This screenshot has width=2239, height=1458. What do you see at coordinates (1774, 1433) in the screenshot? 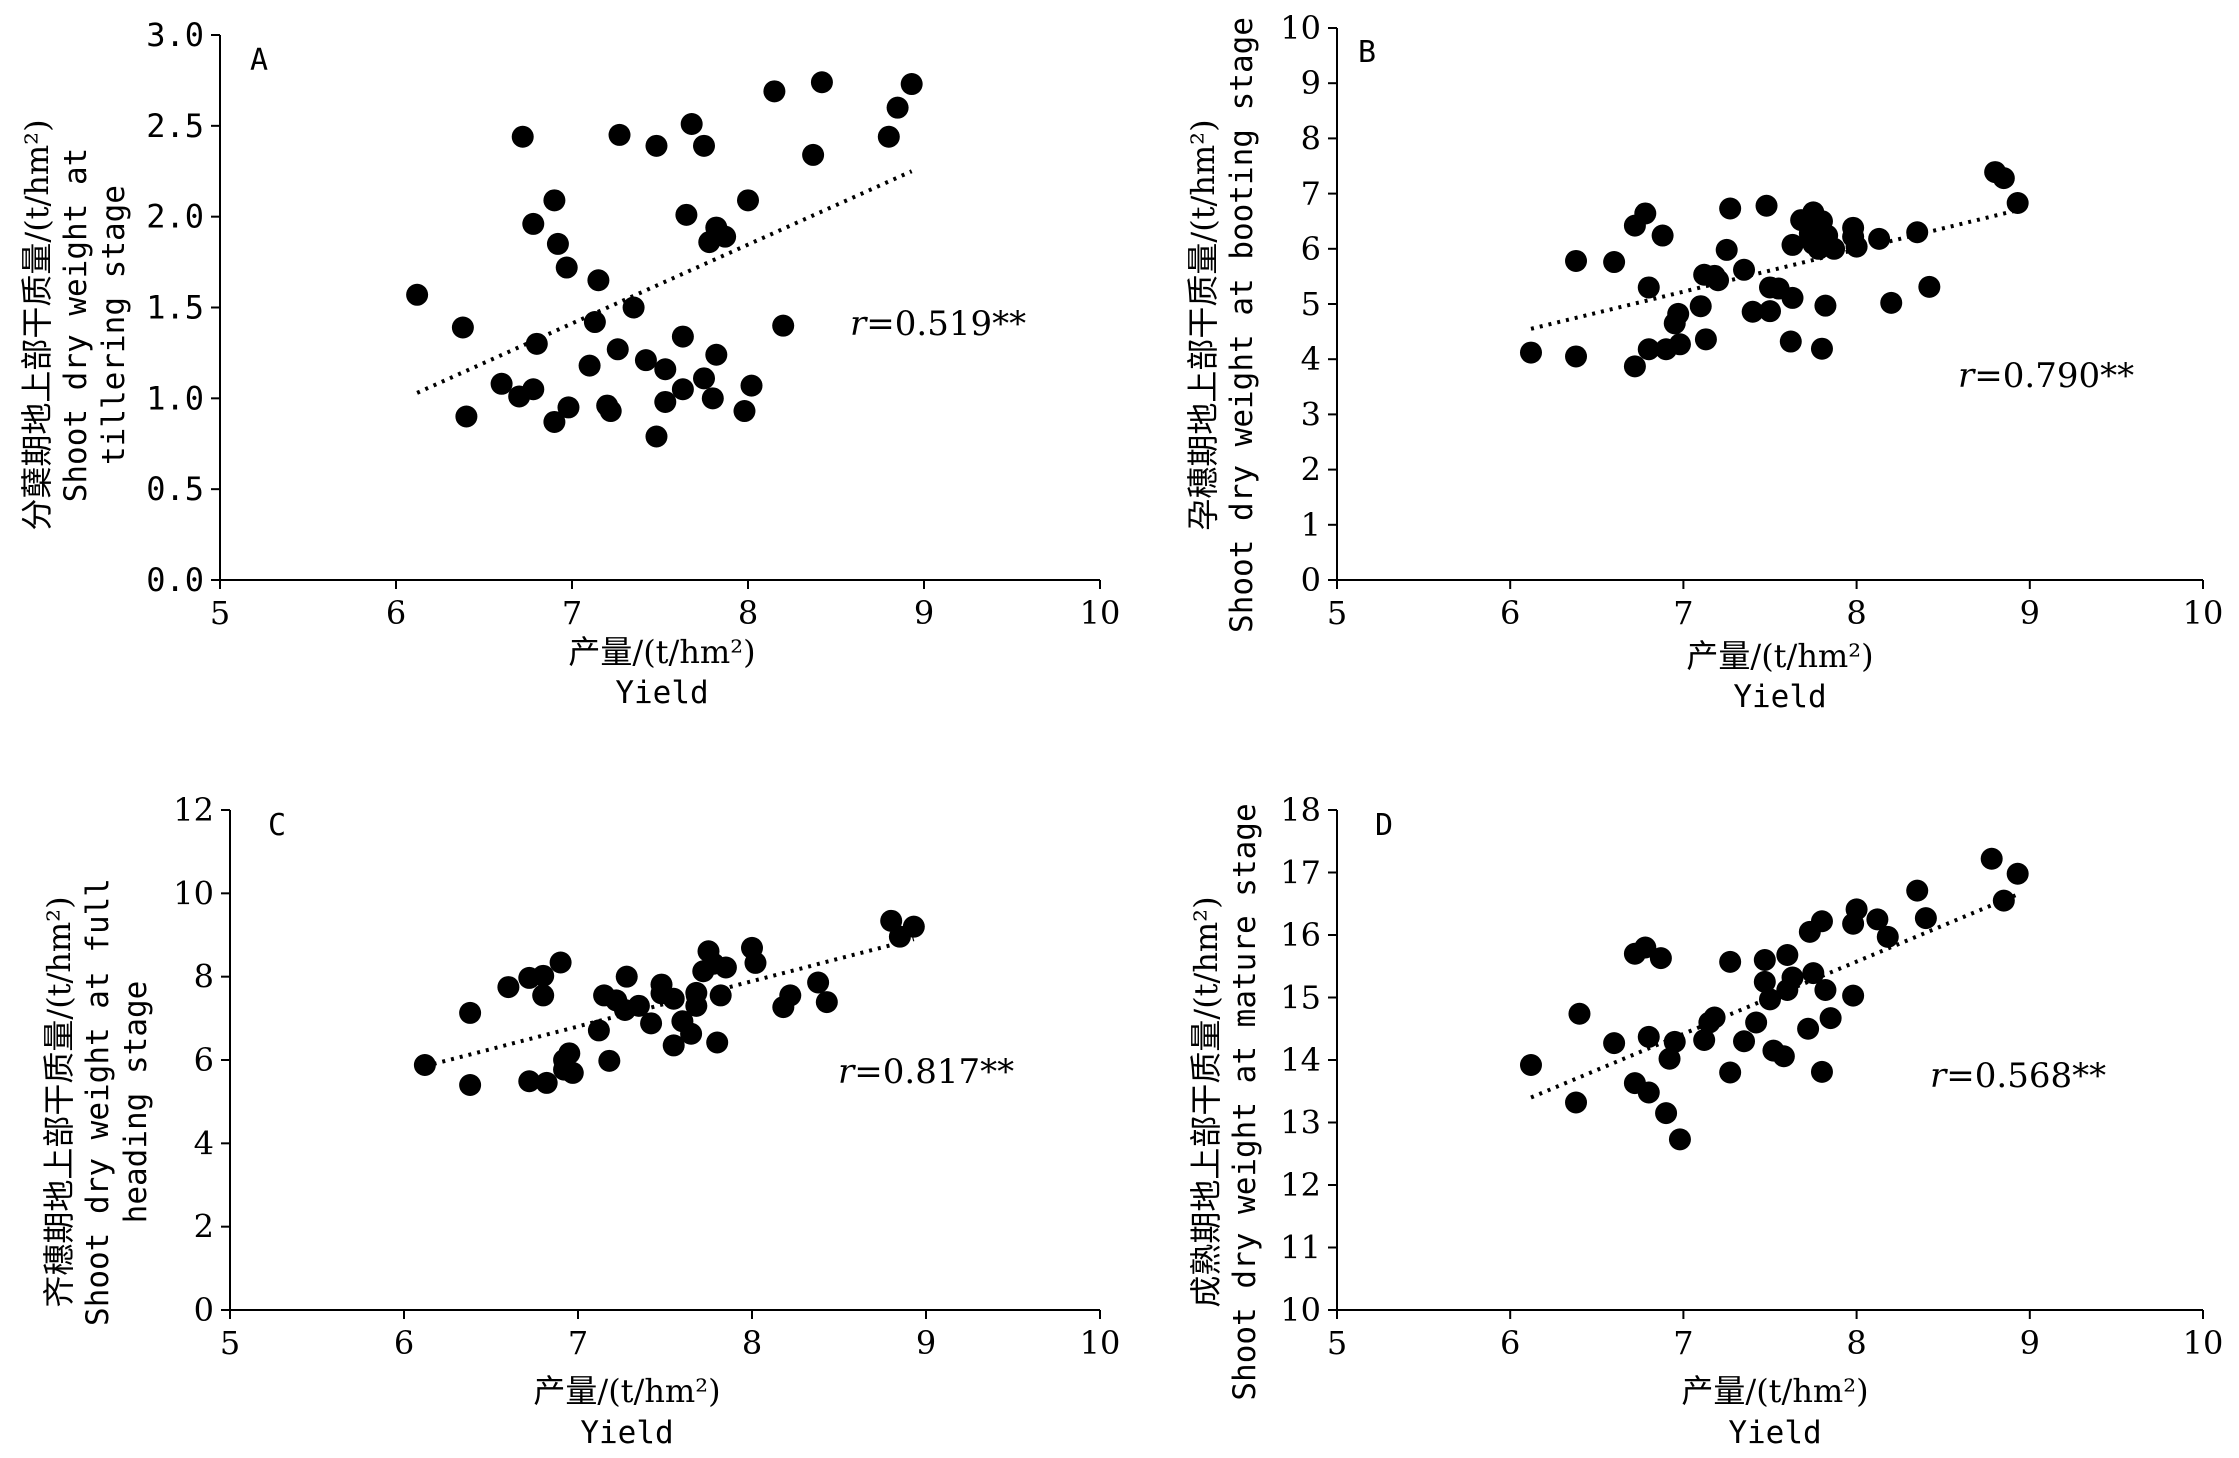
I see `x-label-en-d: Yield` at bounding box center [1774, 1433].